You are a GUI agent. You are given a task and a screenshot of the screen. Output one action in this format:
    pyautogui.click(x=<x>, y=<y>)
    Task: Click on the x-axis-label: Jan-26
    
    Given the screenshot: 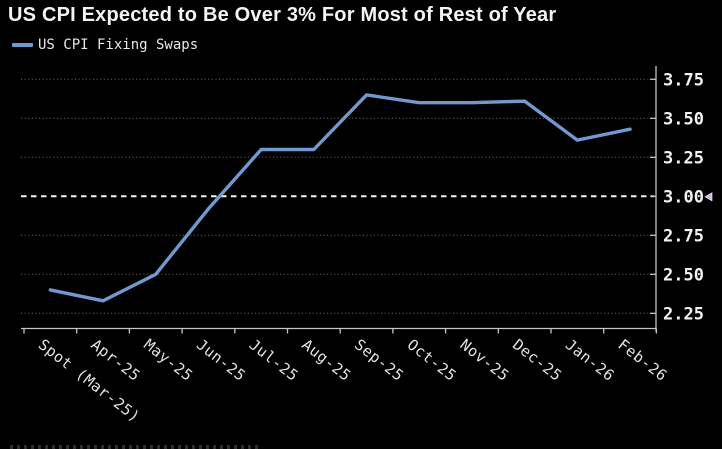 What is the action you would take?
    pyautogui.click(x=590, y=359)
    